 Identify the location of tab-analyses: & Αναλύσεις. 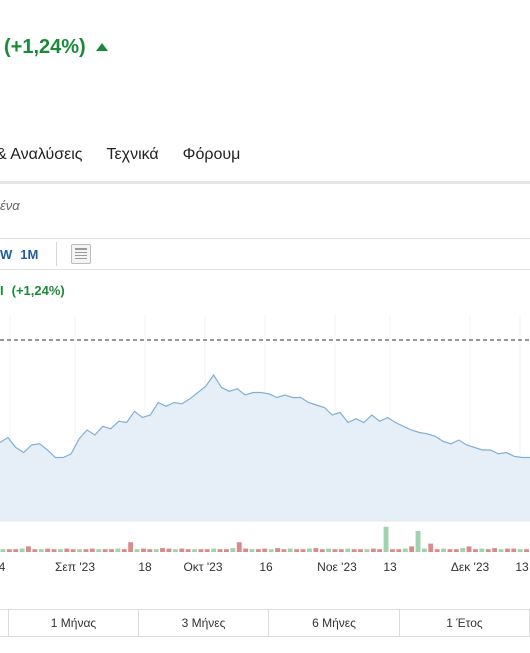
(41, 154).